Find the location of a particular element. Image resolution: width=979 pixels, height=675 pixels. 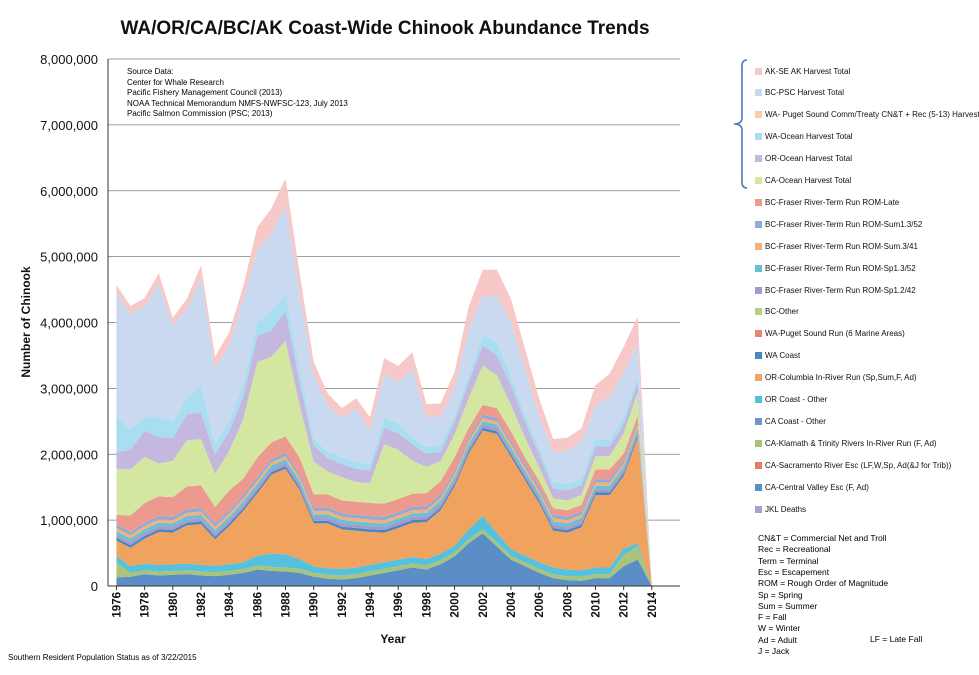

abbreviation-line: W = Winter is located at coordinates (779, 628).